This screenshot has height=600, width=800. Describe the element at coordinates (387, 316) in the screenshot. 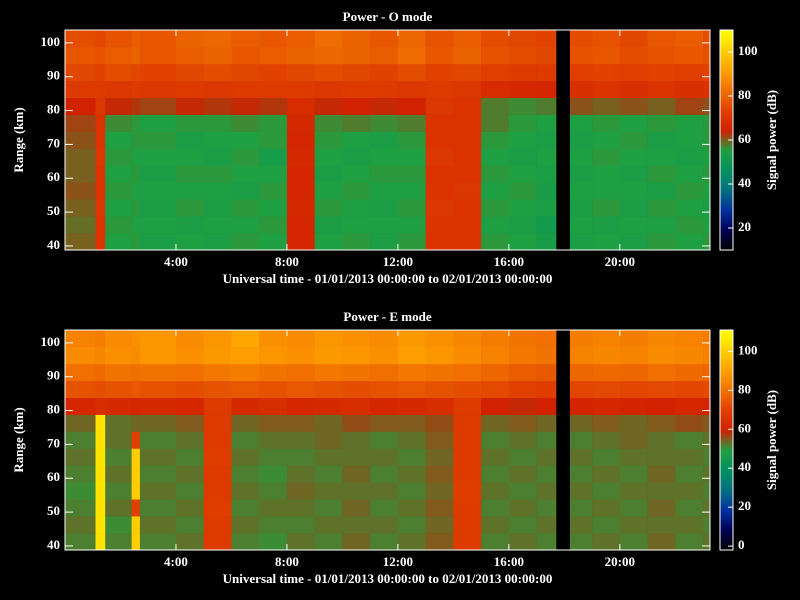

I see `chart-title: Power - E mode` at that location.